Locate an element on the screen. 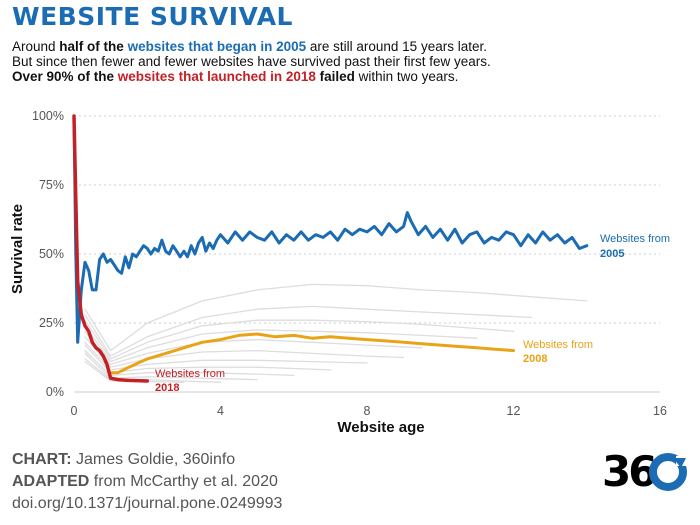 The height and width of the screenshot is (525, 700). 360info-logo: 36 is located at coordinates (646, 471).